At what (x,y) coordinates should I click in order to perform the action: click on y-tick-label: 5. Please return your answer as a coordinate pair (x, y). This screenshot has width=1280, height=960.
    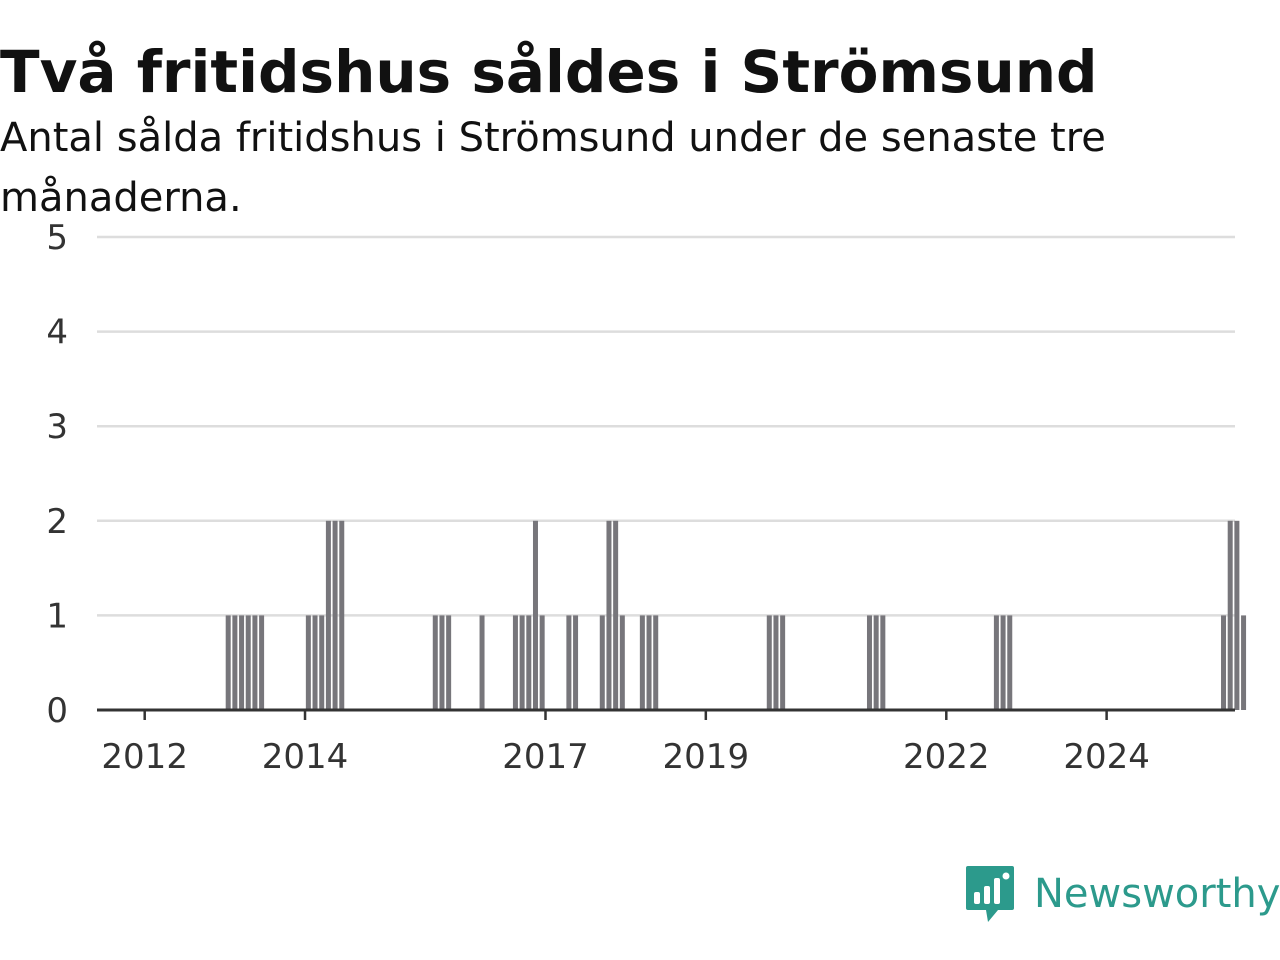
    Looking at the image, I should click on (57, 238).